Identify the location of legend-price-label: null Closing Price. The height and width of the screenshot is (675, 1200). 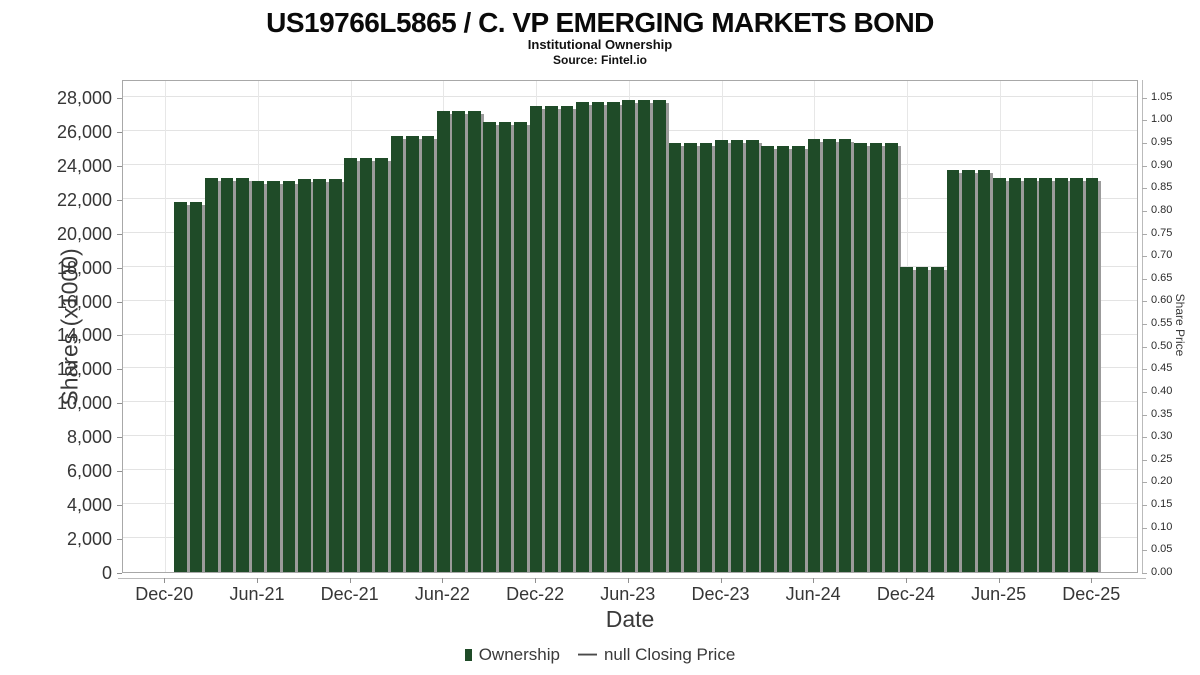
(669, 654).